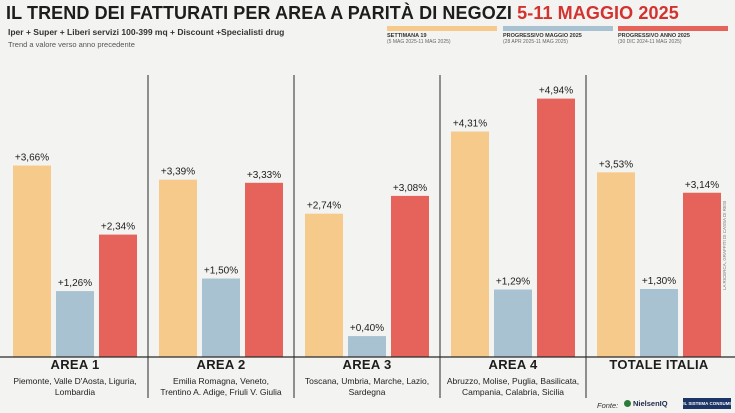 The height and width of the screenshot is (413, 735). I want to click on legend-item-week: SETTIMANA 19 (5 MAG 2025-11 MAG 2025), so click(442, 35).